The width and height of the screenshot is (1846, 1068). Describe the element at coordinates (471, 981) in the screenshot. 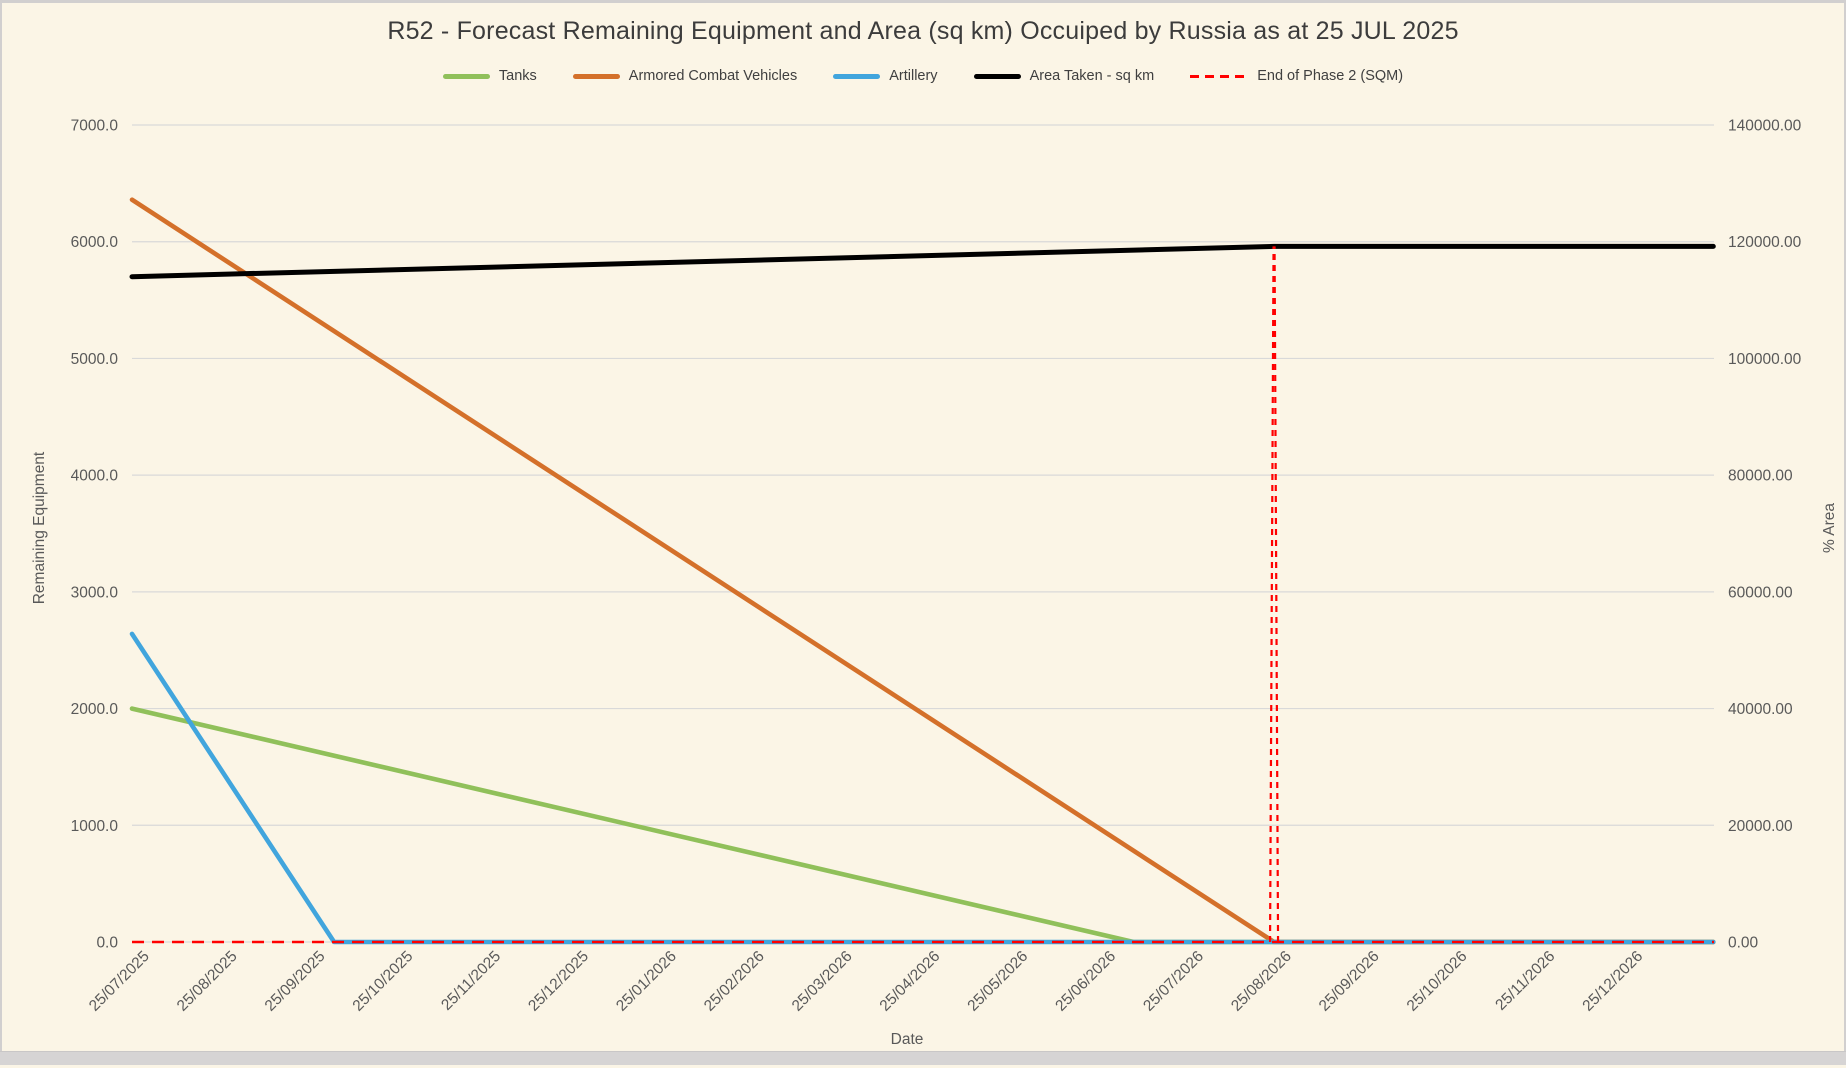

I see `x-tick-label: 25/11/2025` at that location.